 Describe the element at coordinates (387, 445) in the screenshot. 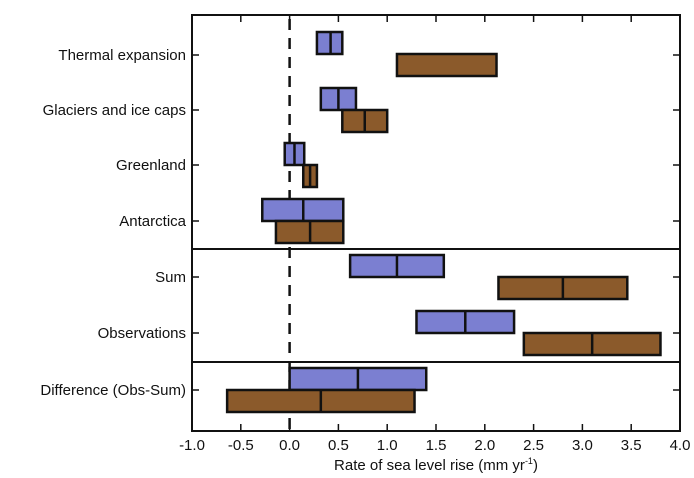

I see `x-tick-label: 1.0` at that location.